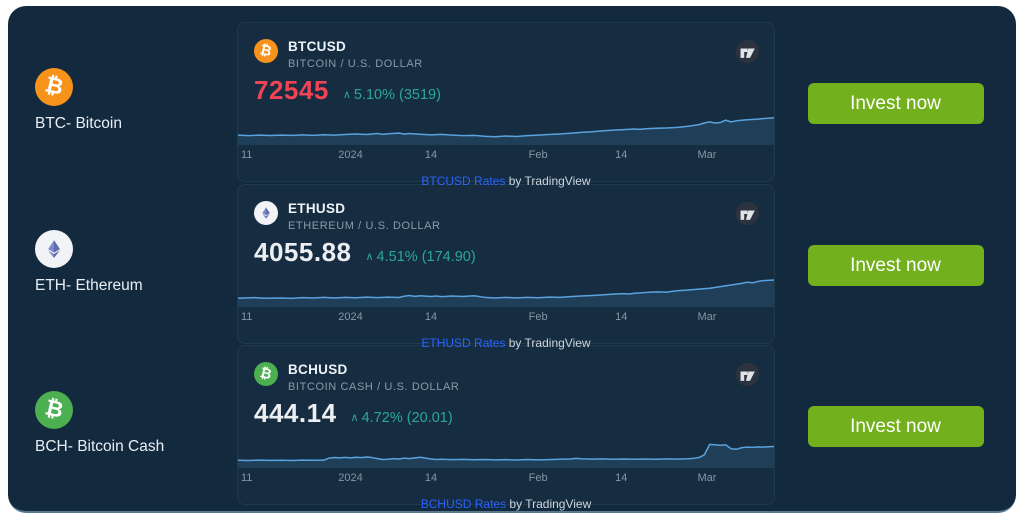 The height and width of the screenshot is (520, 1024). Describe the element at coordinates (89, 285) in the screenshot. I see `coin-label-eth: ETH- Ethereum` at that location.